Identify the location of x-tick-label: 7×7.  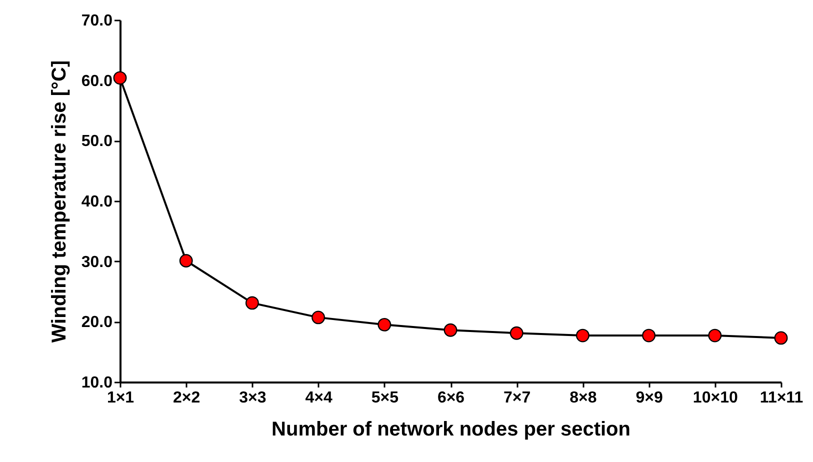
(517, 398).